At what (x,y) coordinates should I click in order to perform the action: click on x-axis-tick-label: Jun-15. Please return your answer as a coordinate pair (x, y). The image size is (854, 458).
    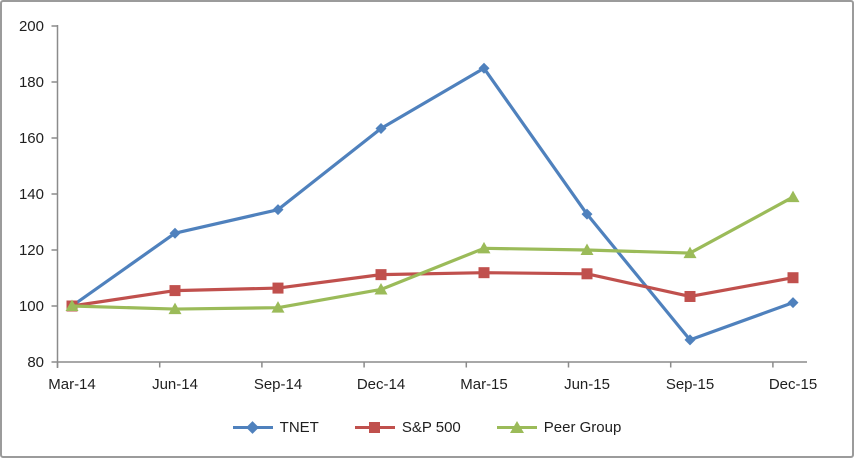
    Looking at the image, I should click on (587, 384).